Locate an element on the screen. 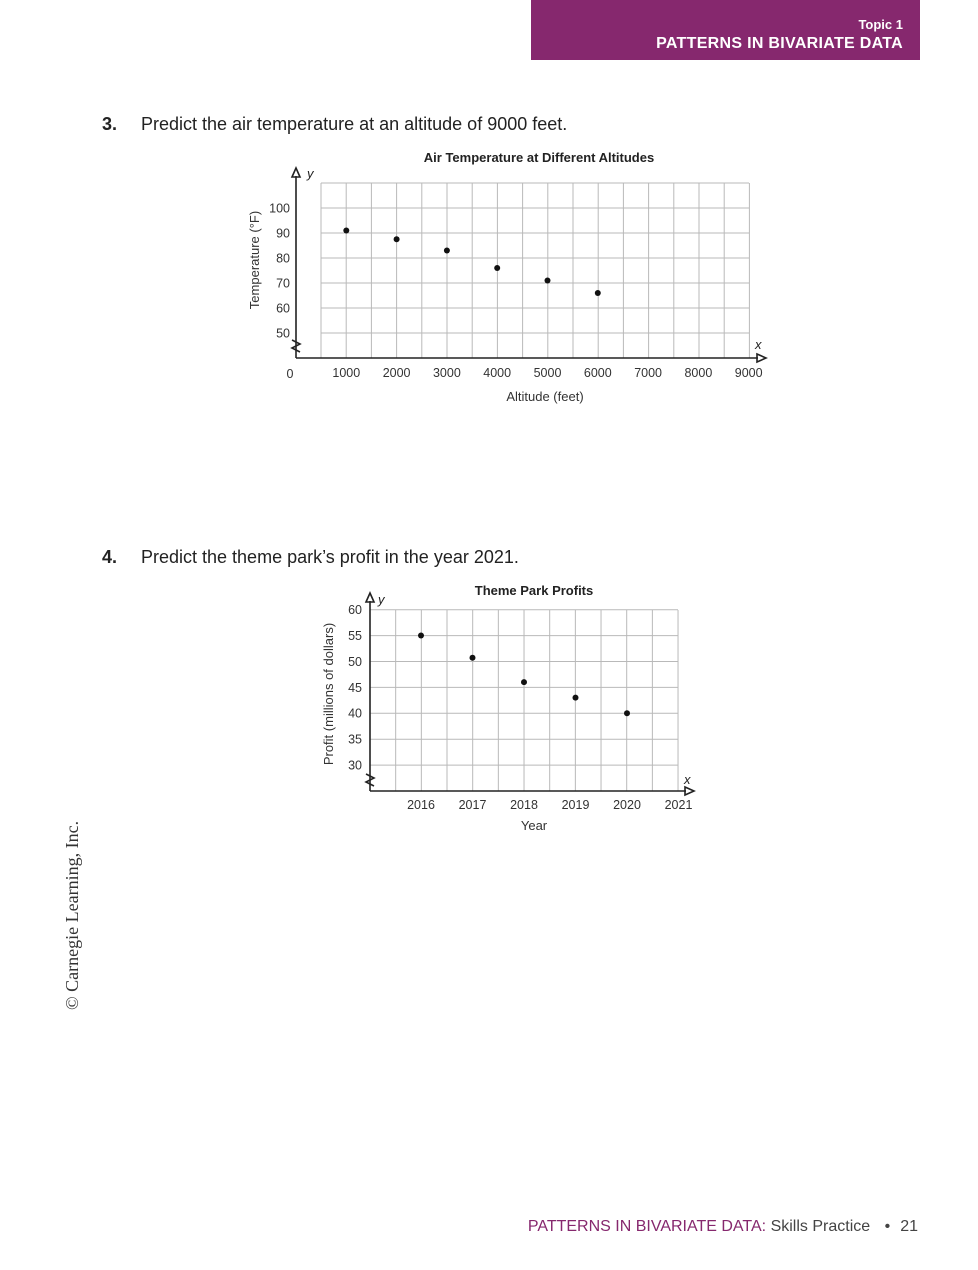 The height and width of the screenshot is (1270, 978). x-axis-label: Year is located at coordinates (534, 825).